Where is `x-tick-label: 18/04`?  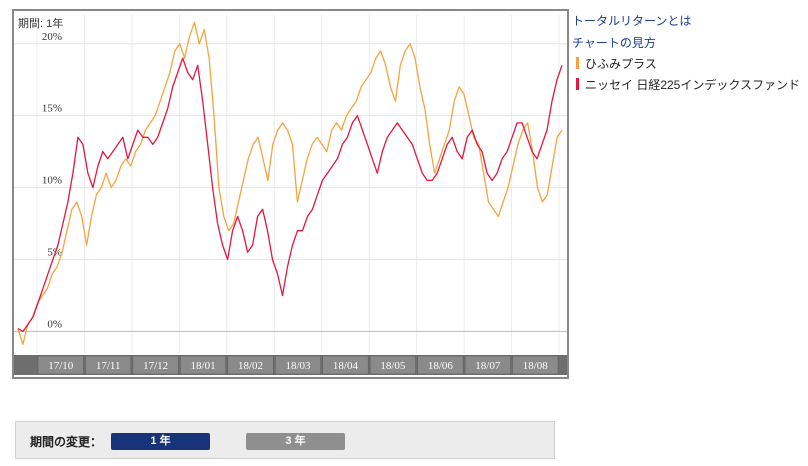
x-tick-label: 18/04 is located at coordinates (346, 366).